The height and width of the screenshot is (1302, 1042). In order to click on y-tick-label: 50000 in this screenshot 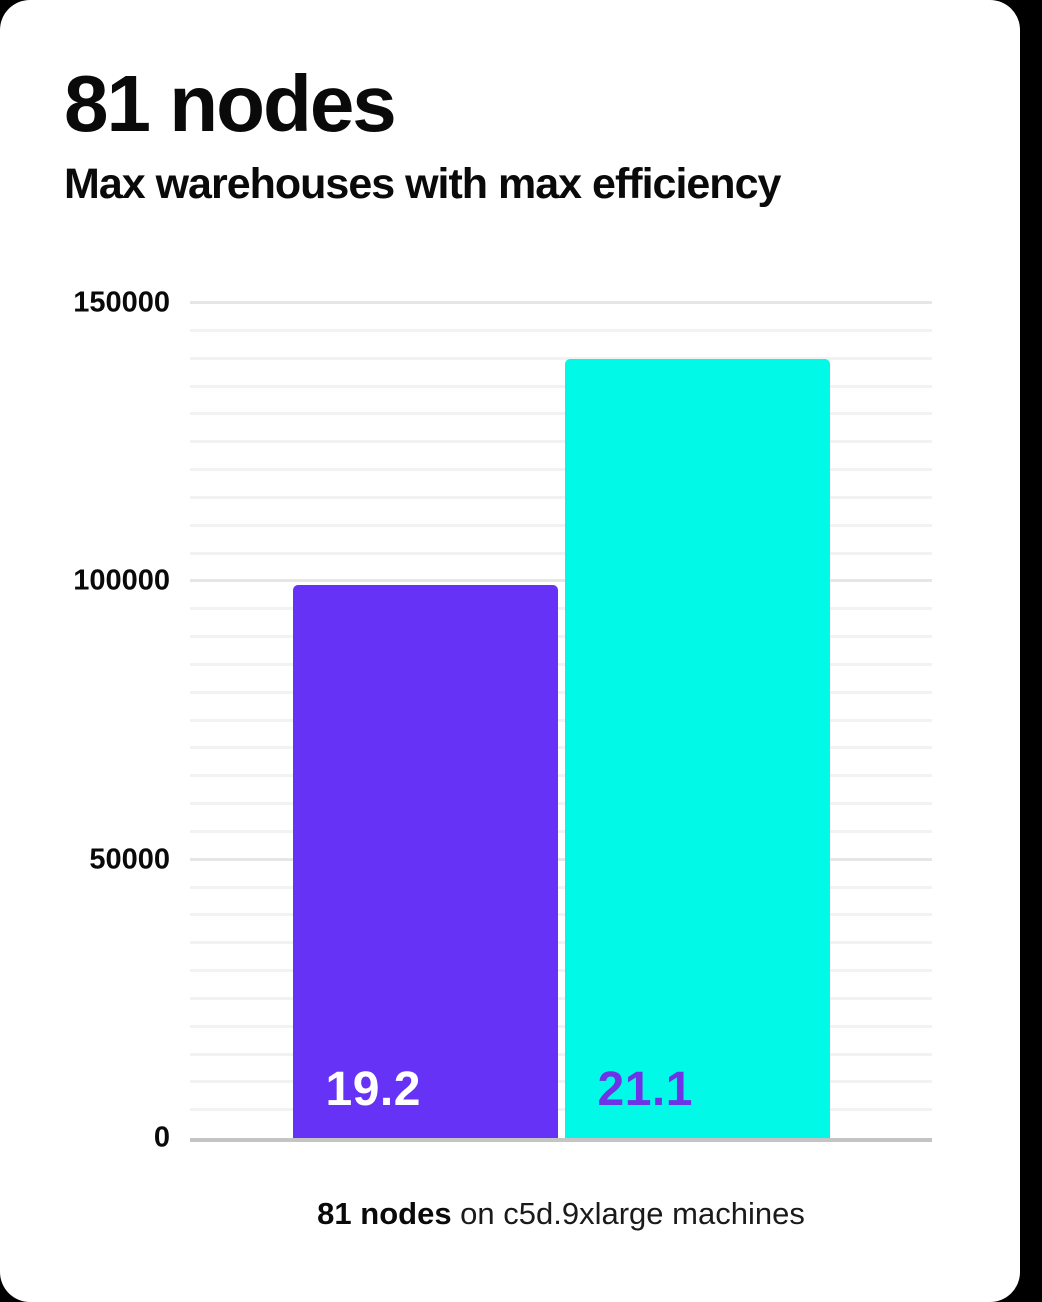, I will do `click(129, 859)`.